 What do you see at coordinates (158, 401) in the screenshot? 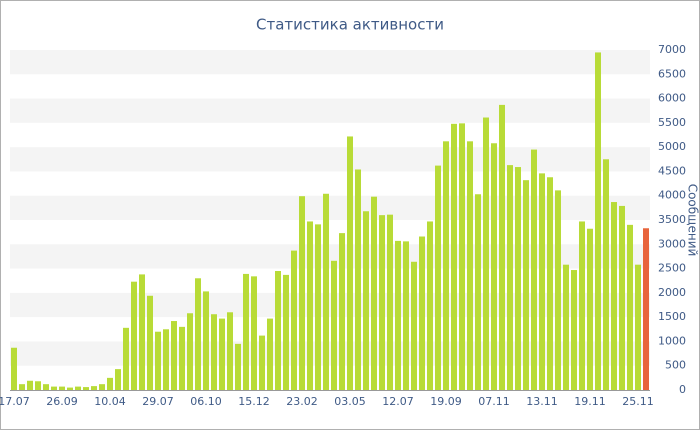
I see `x-tick-label: 29.07` at bounding box center [158, 401].